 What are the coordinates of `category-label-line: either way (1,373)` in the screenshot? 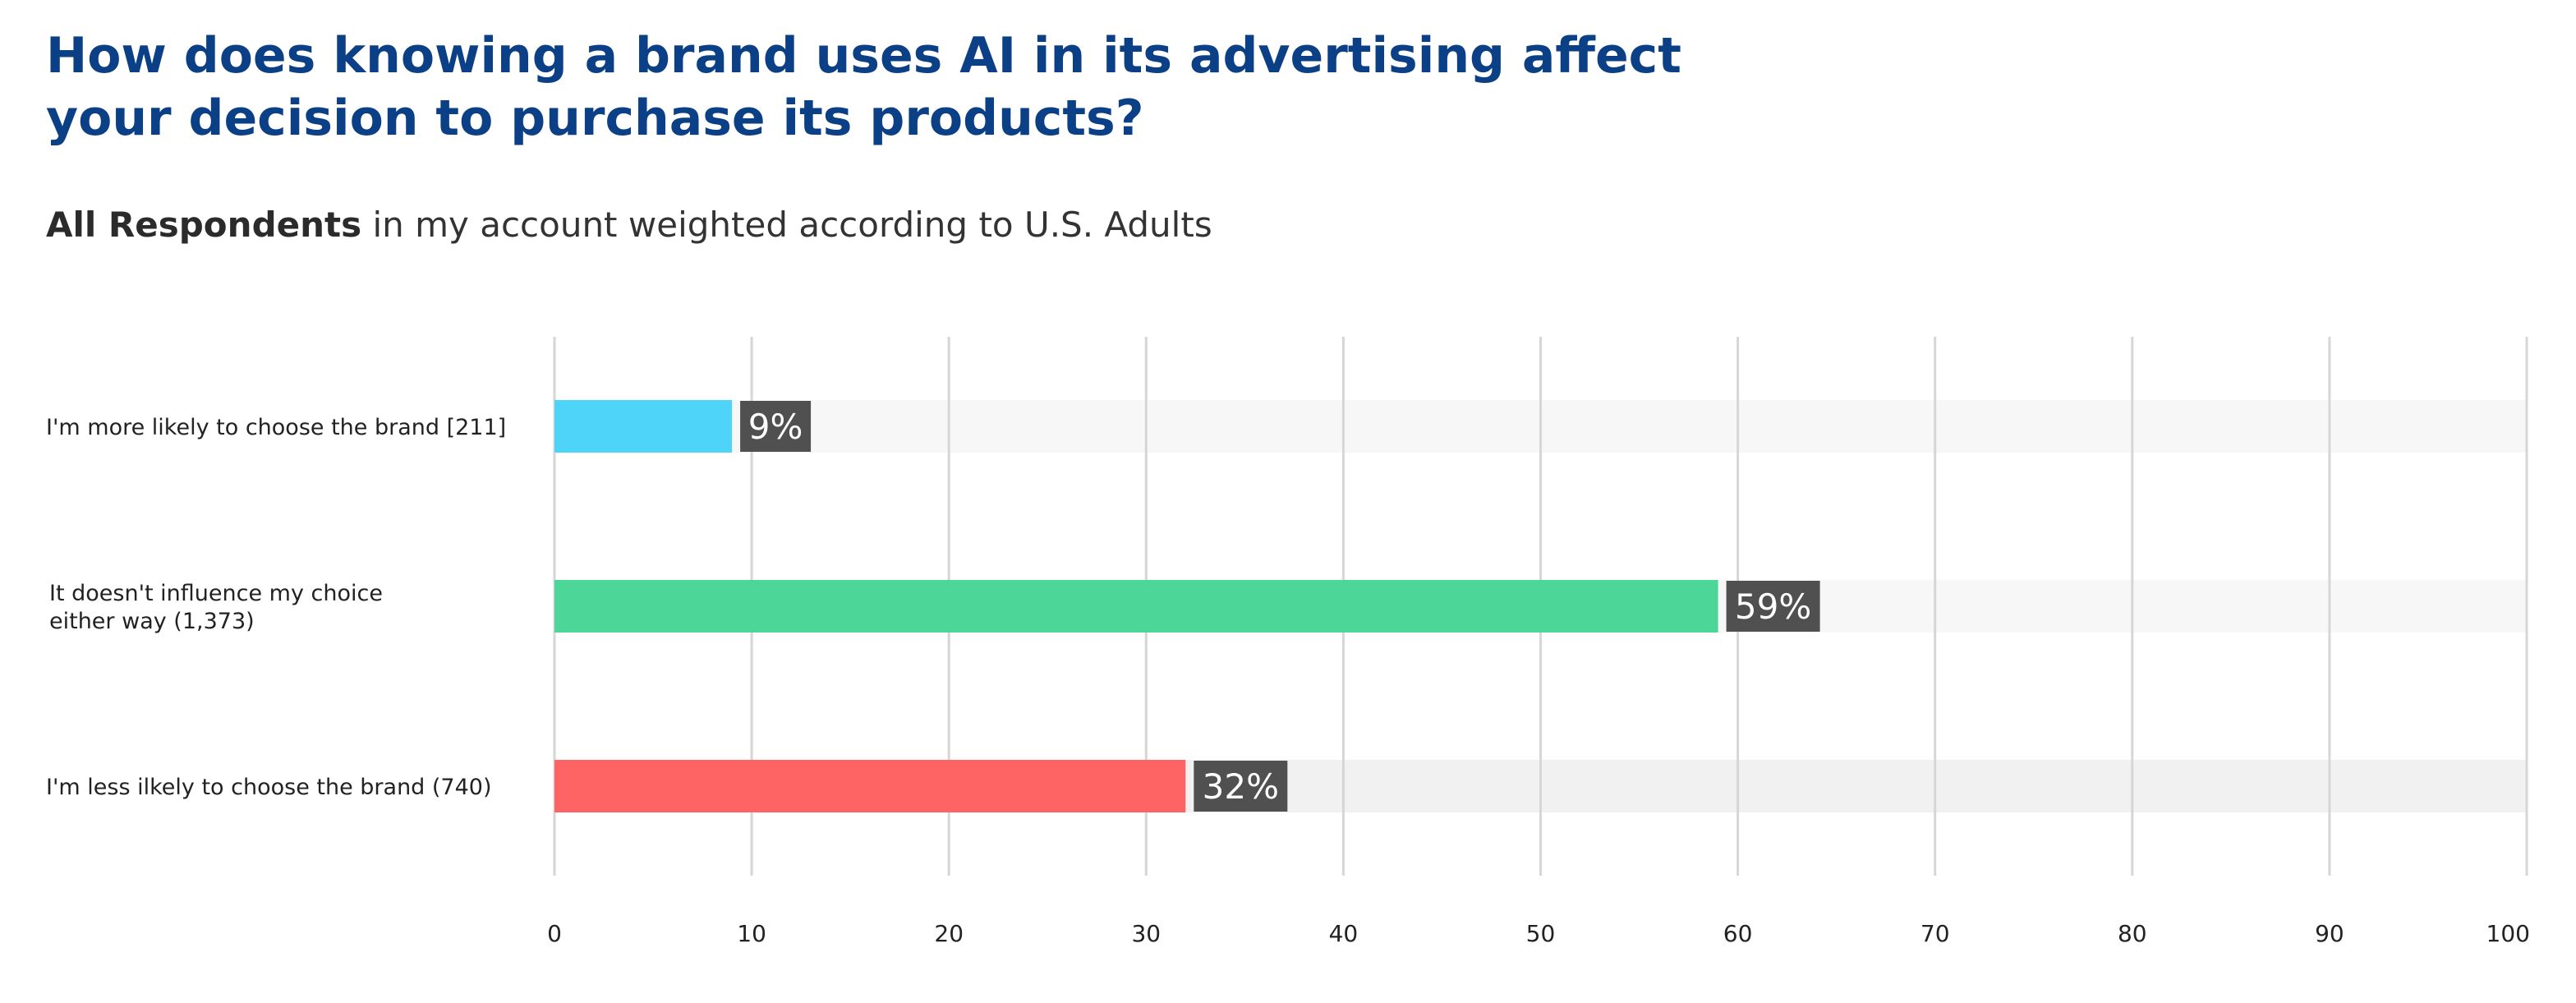 It's located at (152, 621).